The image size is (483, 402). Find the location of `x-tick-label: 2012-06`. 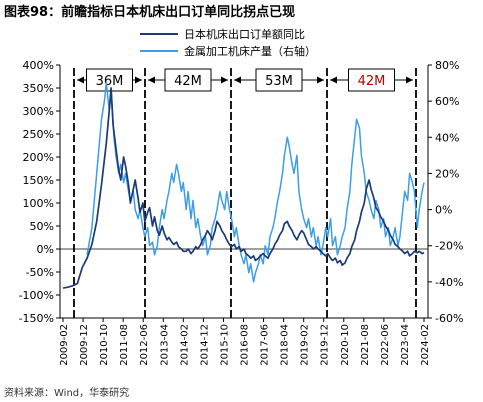

x-tick-label: 2012-06 is located at coordinates (144, 345).